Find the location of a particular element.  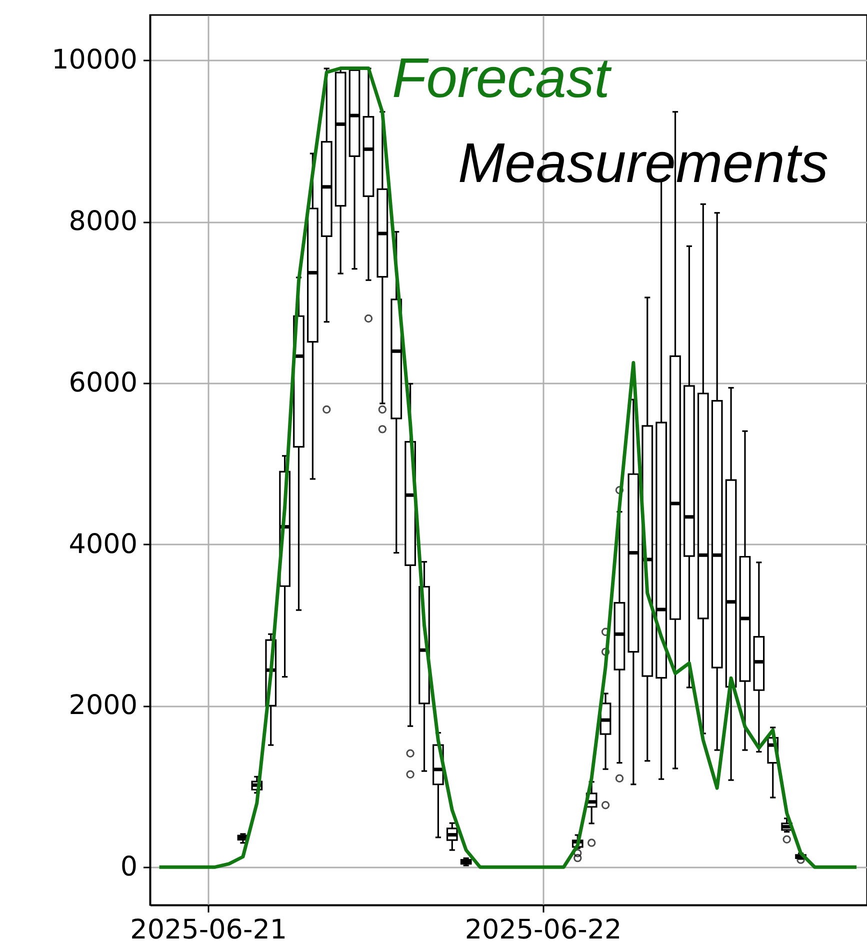

y-tick-label: 10000 is located at coordinates (95, 60).